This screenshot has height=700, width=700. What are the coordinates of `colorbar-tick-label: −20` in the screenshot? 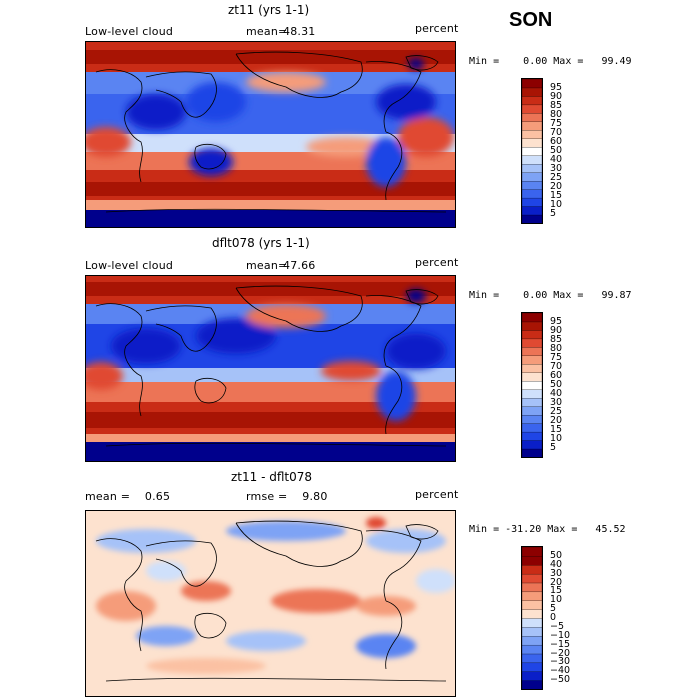 It's located at (560, 653).